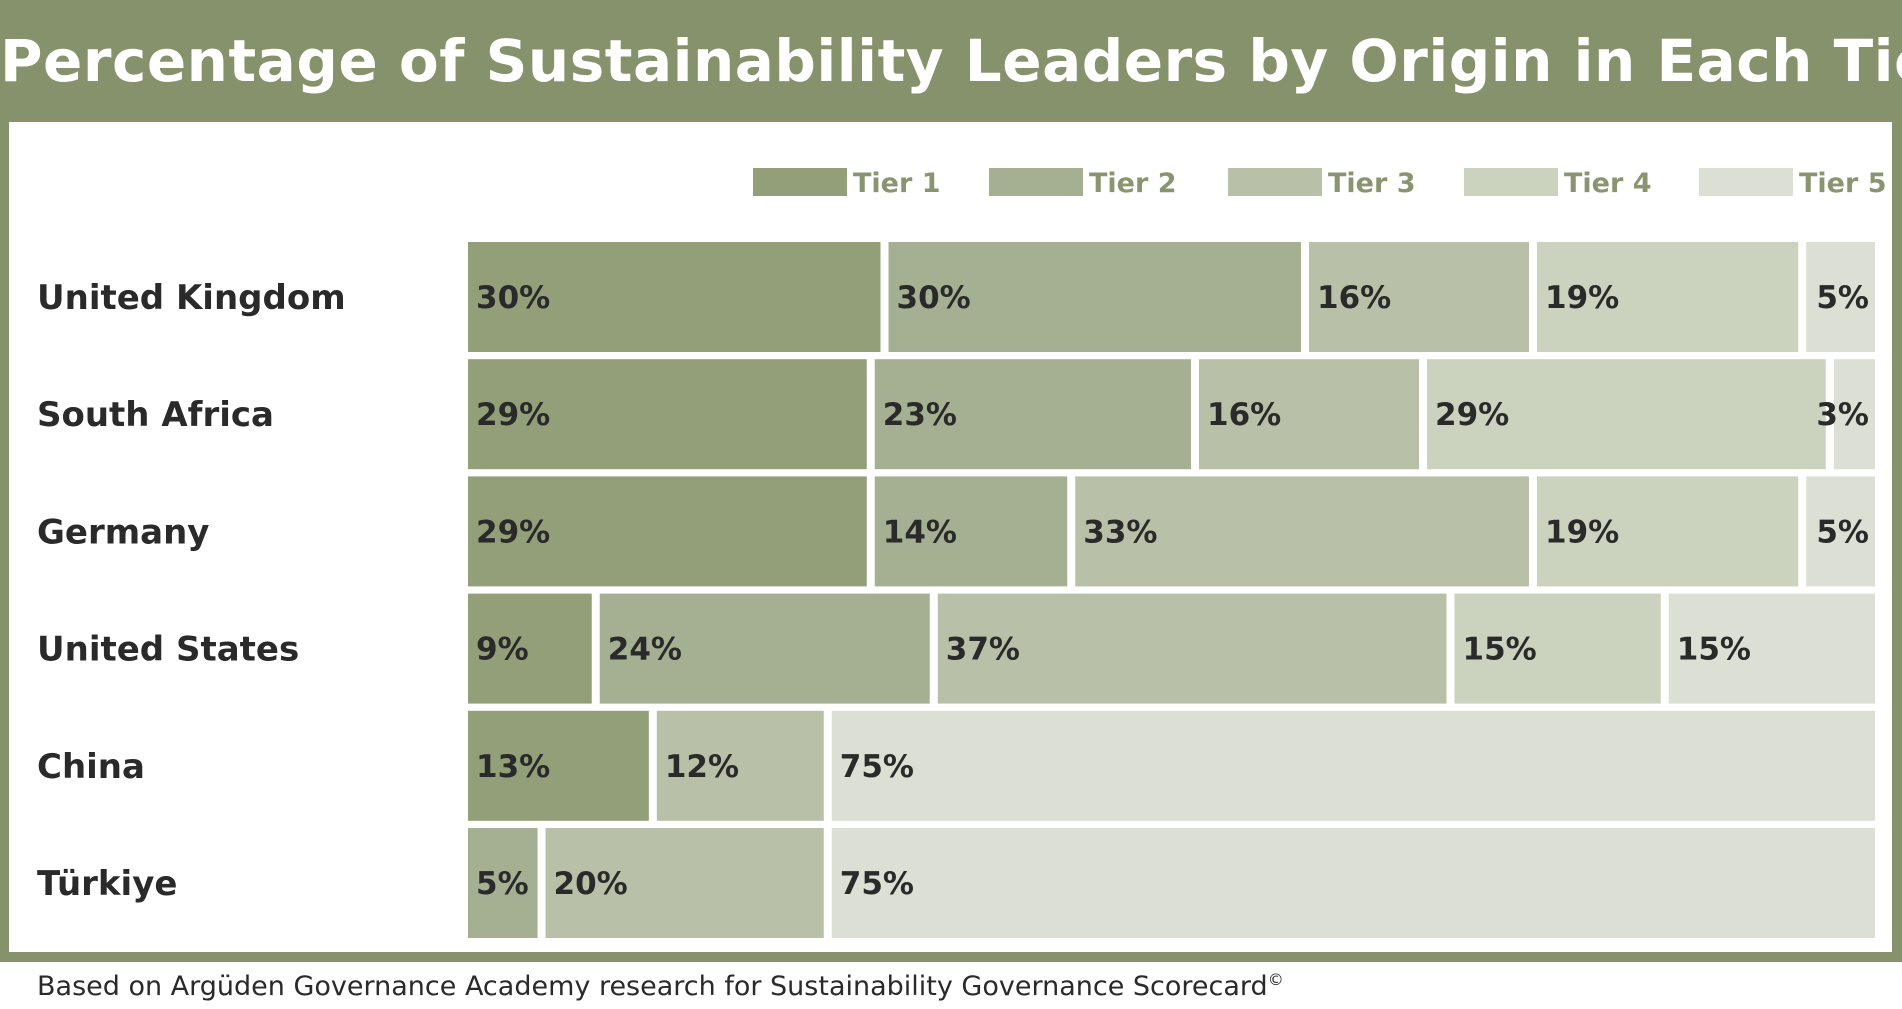 The width and height of the screenshot is (1902, 1009). Describe the element at coordinates (1714, 650) in the screenshot. I see `data-label-united-states-tier-5: 15%` at that location.